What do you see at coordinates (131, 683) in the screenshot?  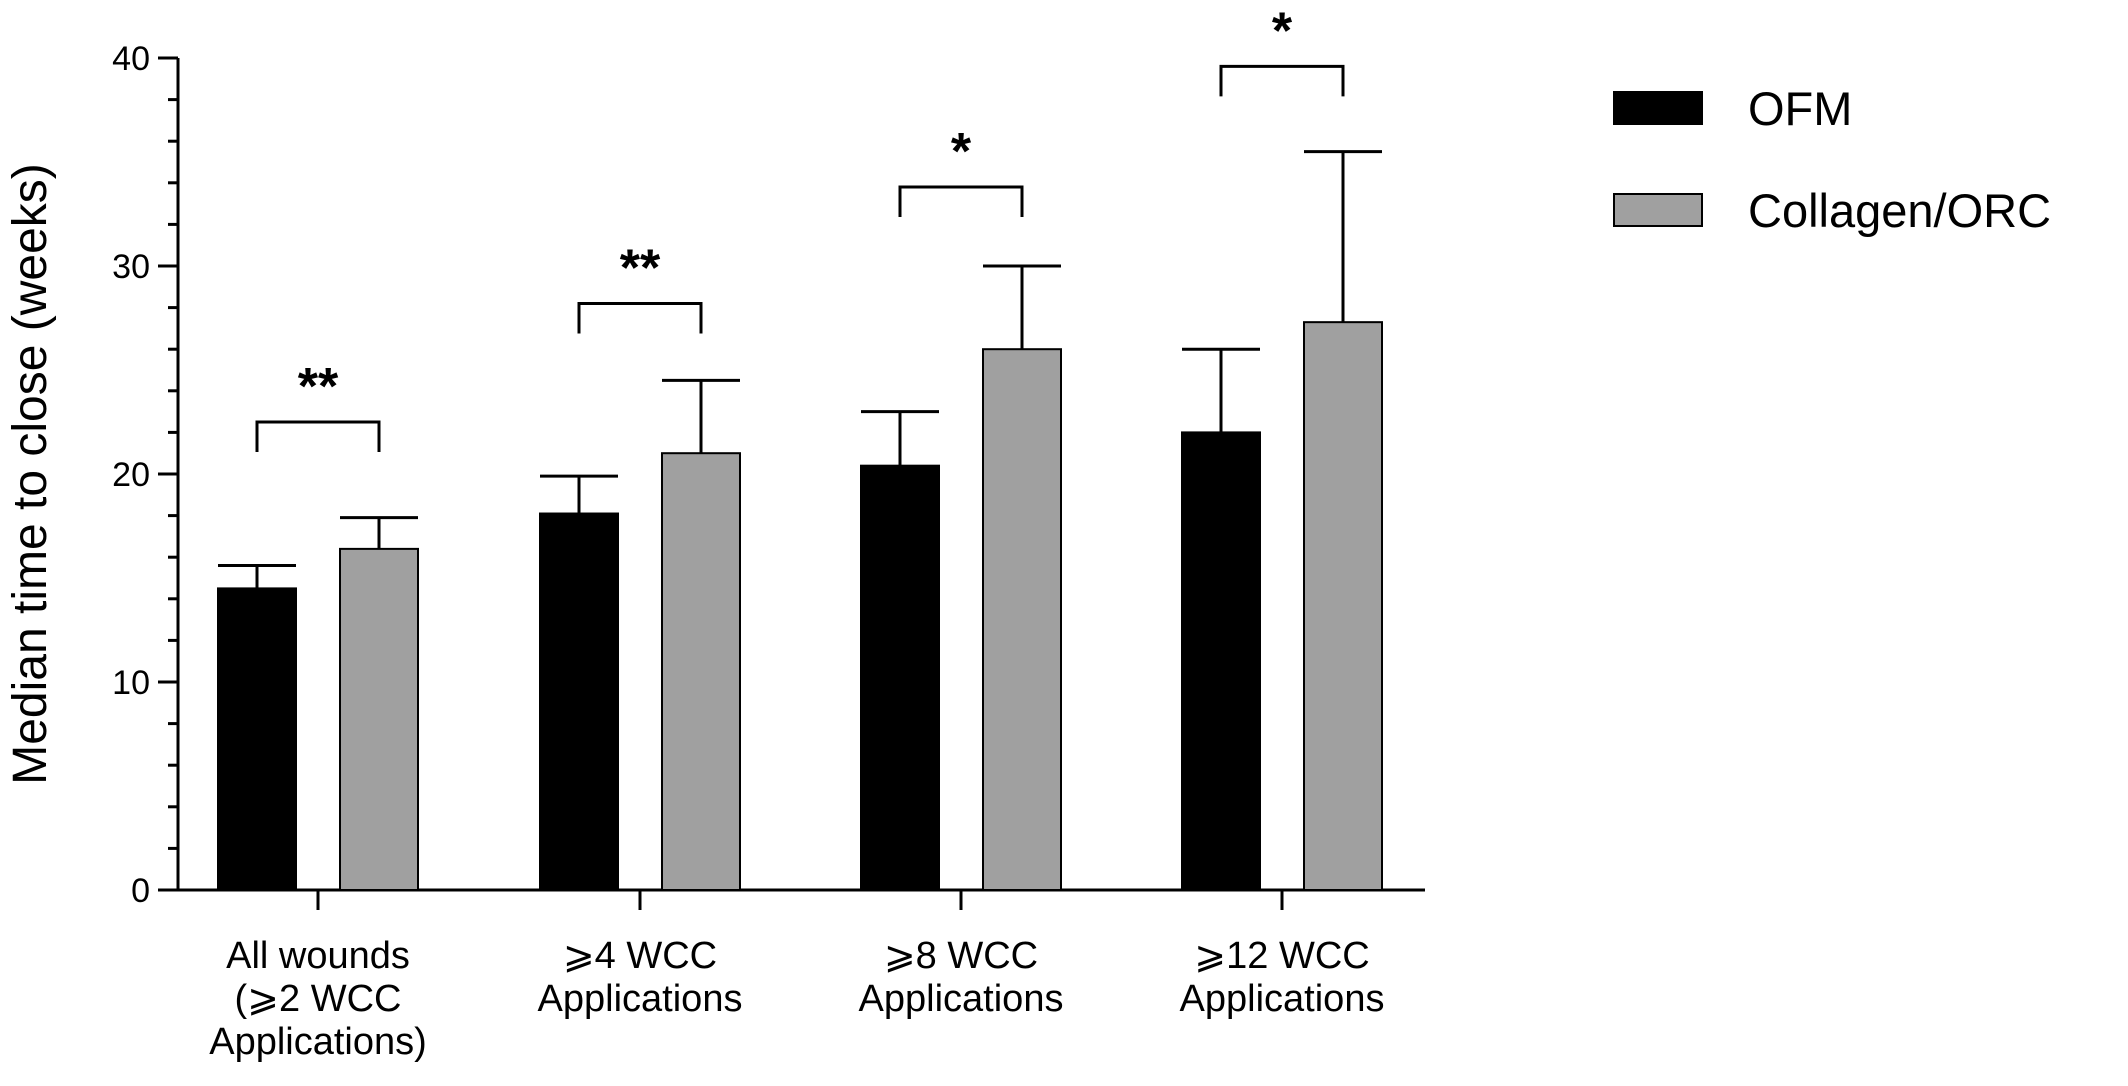 I see `y-tick-label: 10` at bounding box center [131, 683].